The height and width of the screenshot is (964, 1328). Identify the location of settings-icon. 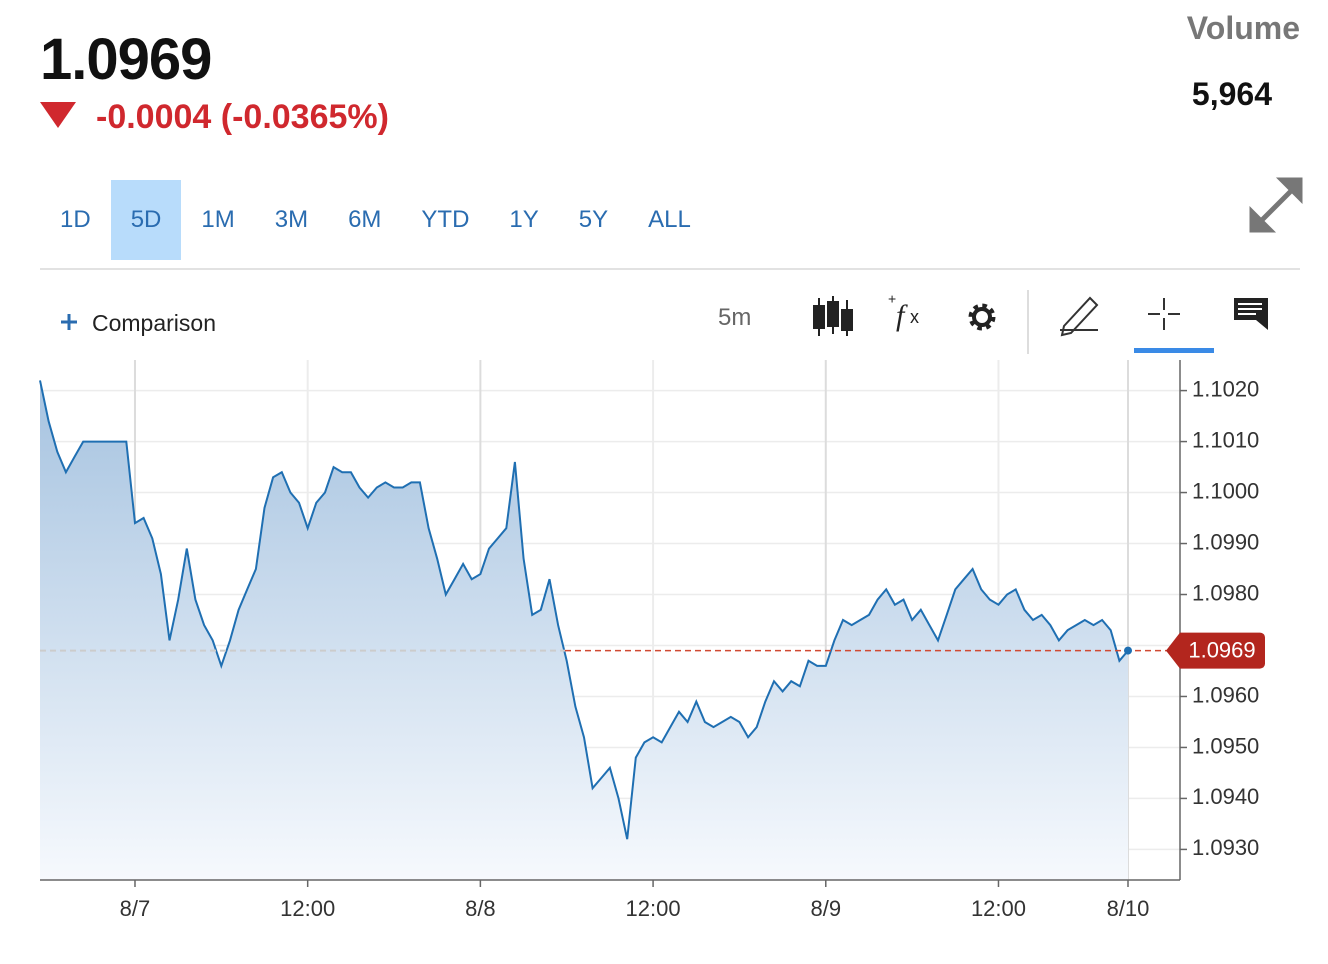
(982, 317).